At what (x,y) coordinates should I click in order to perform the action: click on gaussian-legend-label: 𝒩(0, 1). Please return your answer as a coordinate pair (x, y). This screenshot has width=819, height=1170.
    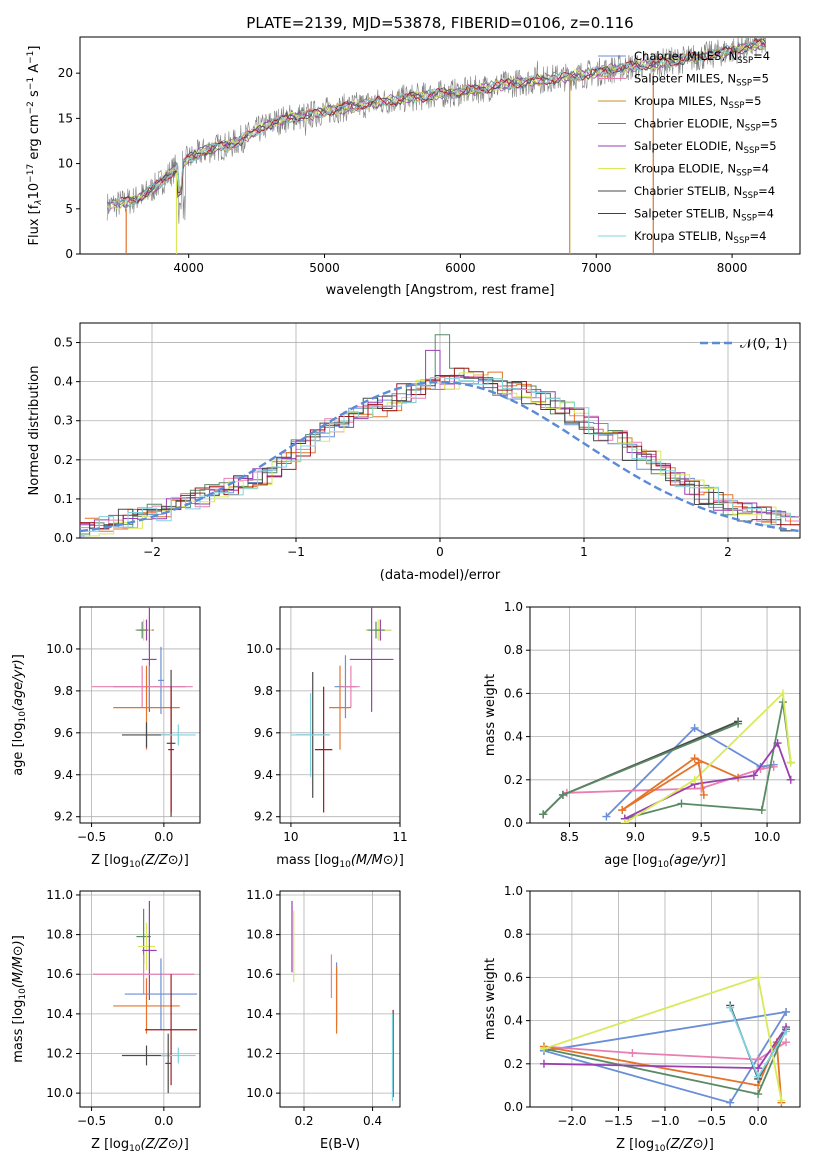
    Looking at the image, I should click on (763, 344).